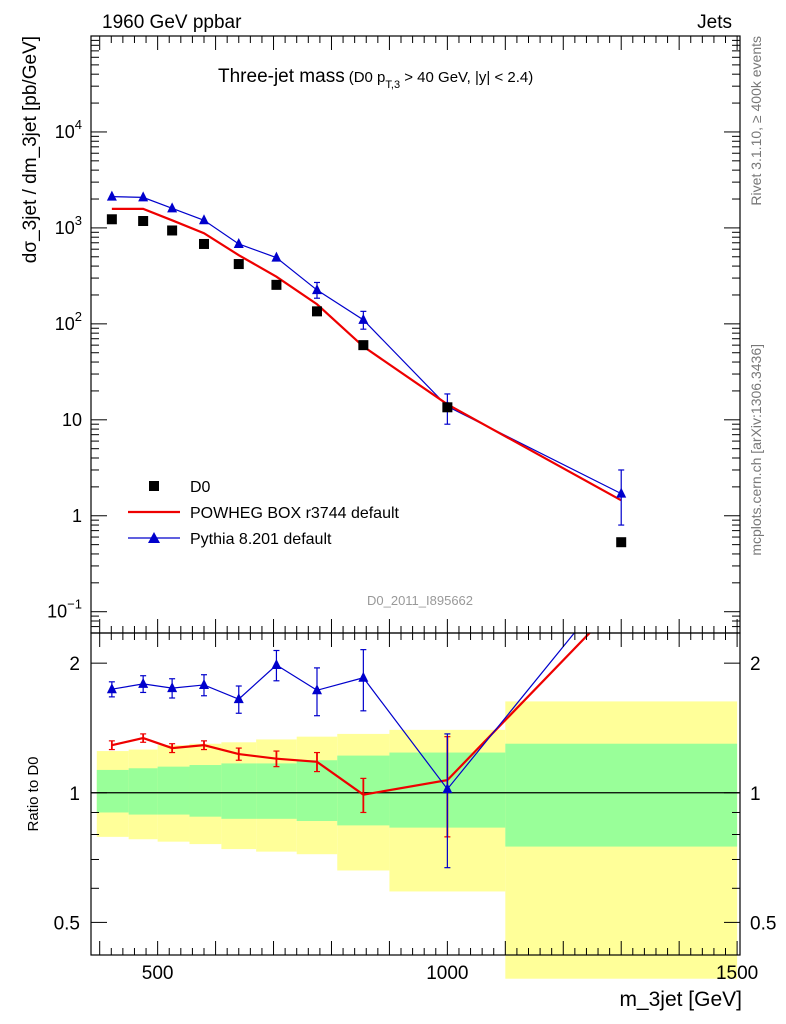  I want to click on ratio-y-tick-label-right: 0.5, so click(763, 923).